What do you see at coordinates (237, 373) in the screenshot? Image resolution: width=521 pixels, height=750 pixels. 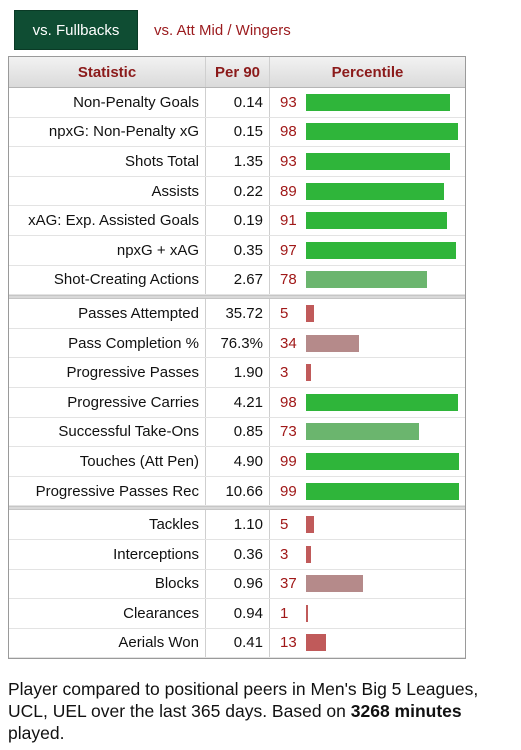 I see `table-row: Progressive Passes 1.90 3` at bounding box center [237, 373].